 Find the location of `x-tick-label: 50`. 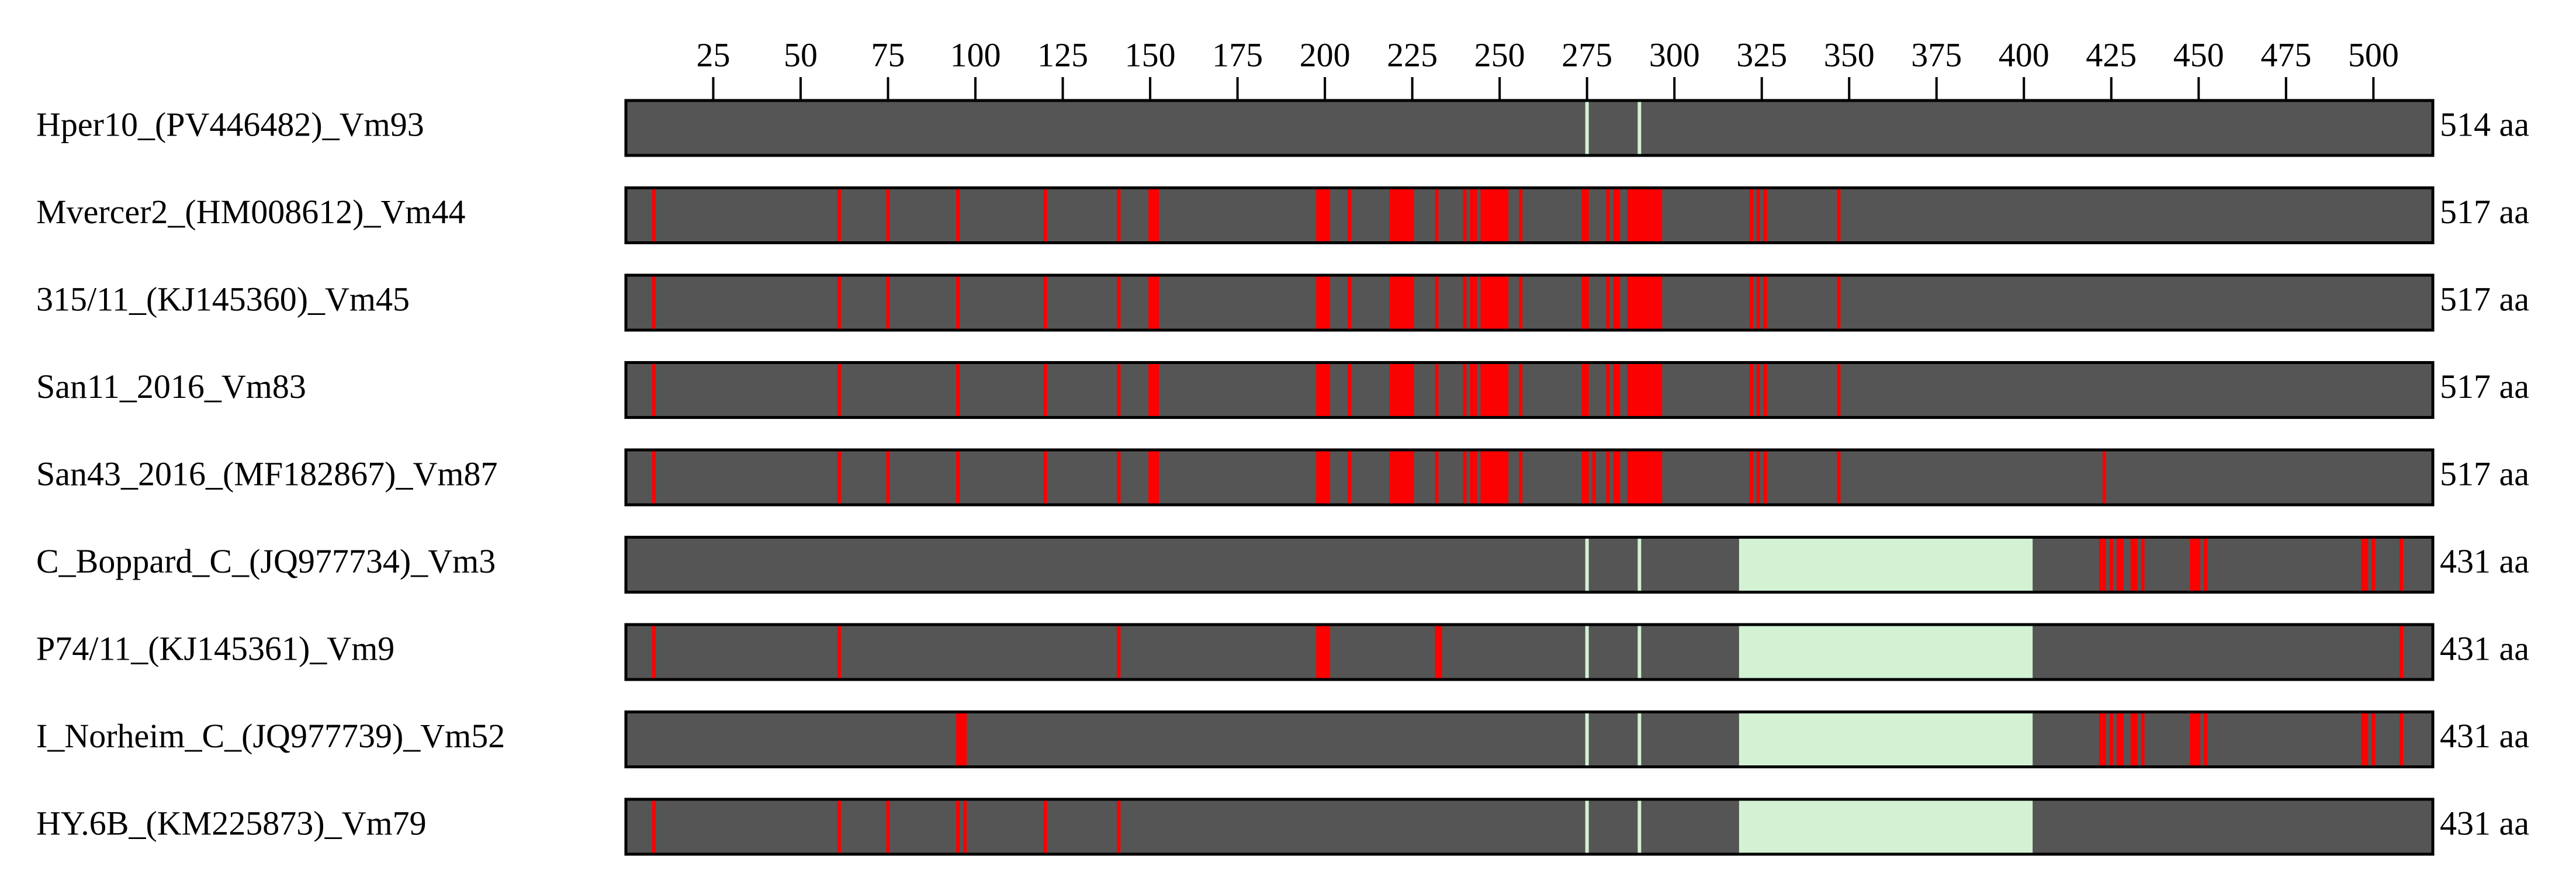

x-tick-label: 50 is located at coordinates (801, 55).